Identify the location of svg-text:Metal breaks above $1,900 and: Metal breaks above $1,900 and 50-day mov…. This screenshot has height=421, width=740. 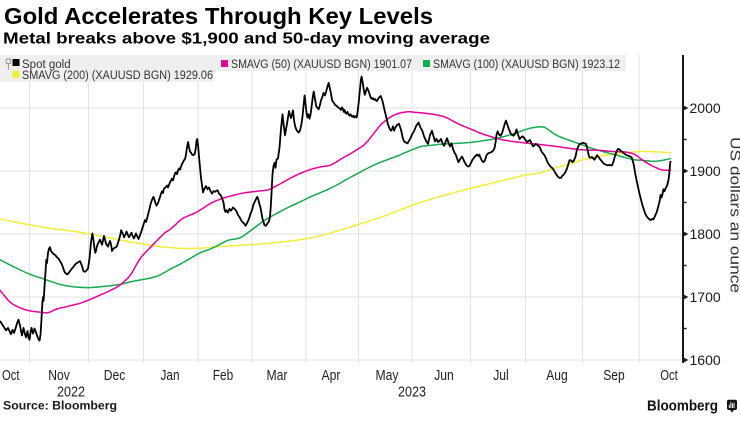
(246, 39).